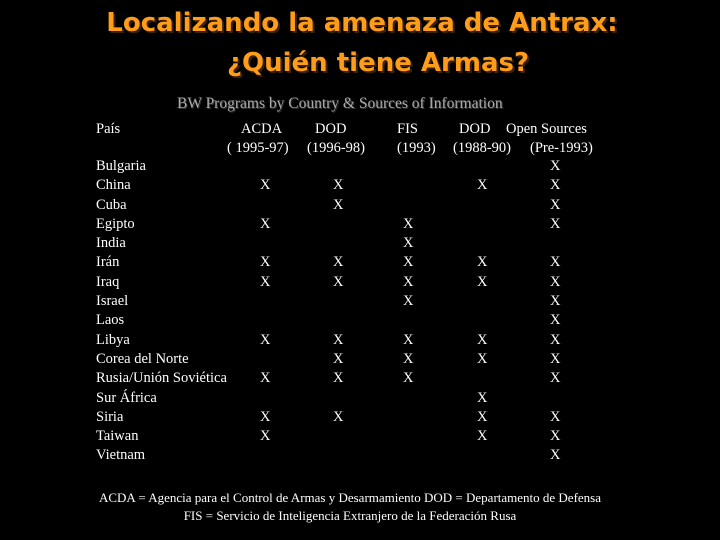  What do you see at coordinates (108, 129) in the screenshot?
I see `country-column-header: País` at bounding box center [108, 129].